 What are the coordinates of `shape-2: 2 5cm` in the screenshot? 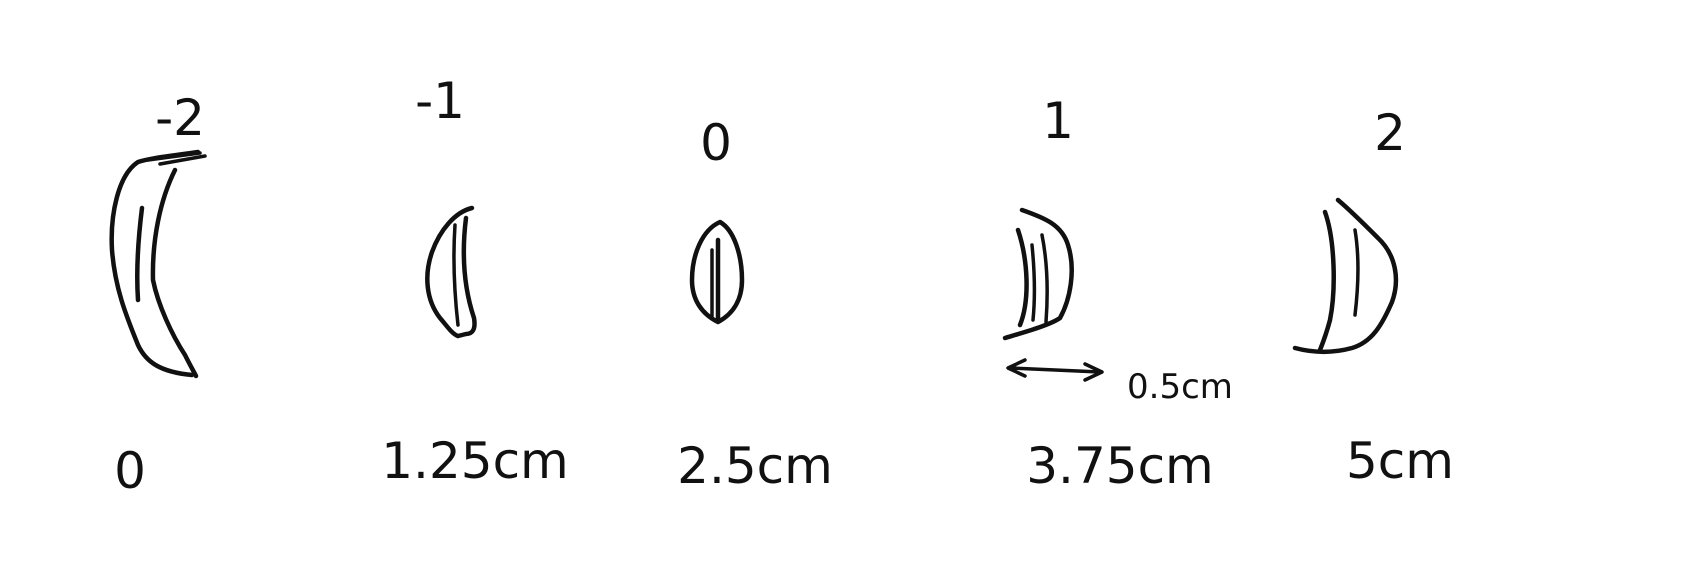 It's located at (1373, 297).